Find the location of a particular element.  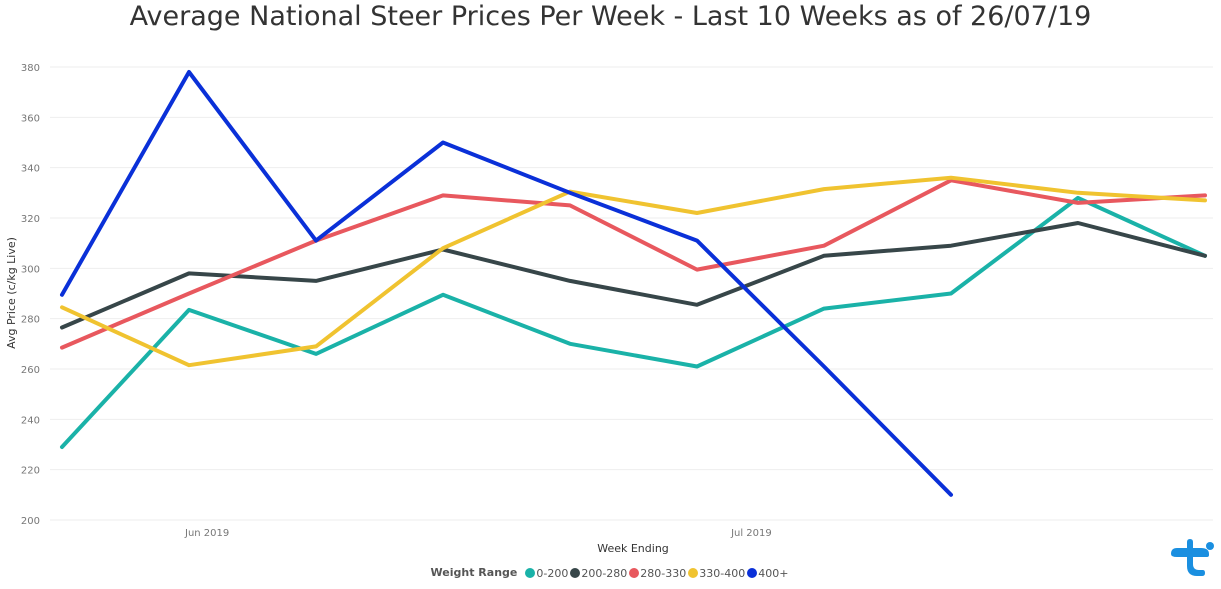

y-tick-label: 260 is located at coordinates (30, 370).